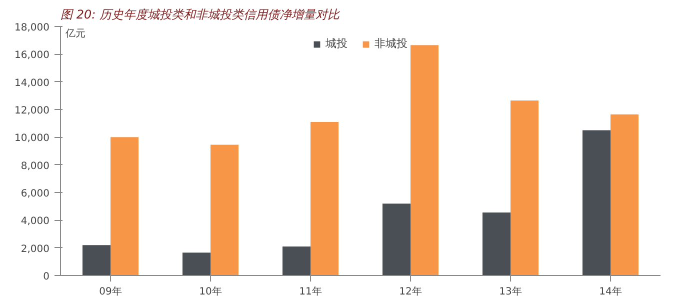 This screenshot has width=678, height=306. Describe the element at coordinates (32, 111) in the screenshot. I see `y-tick-label: 12,000` at that location.